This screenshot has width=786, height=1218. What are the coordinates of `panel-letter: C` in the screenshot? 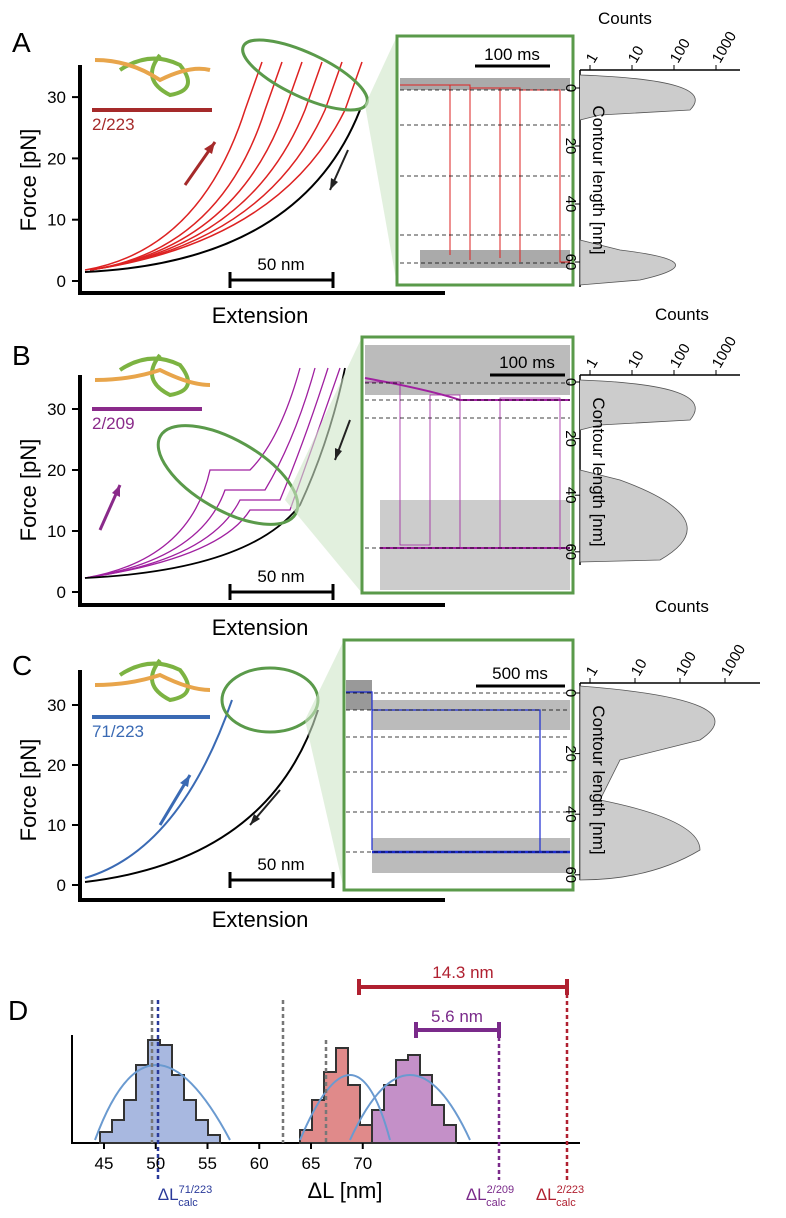 It's located at (22, 665).